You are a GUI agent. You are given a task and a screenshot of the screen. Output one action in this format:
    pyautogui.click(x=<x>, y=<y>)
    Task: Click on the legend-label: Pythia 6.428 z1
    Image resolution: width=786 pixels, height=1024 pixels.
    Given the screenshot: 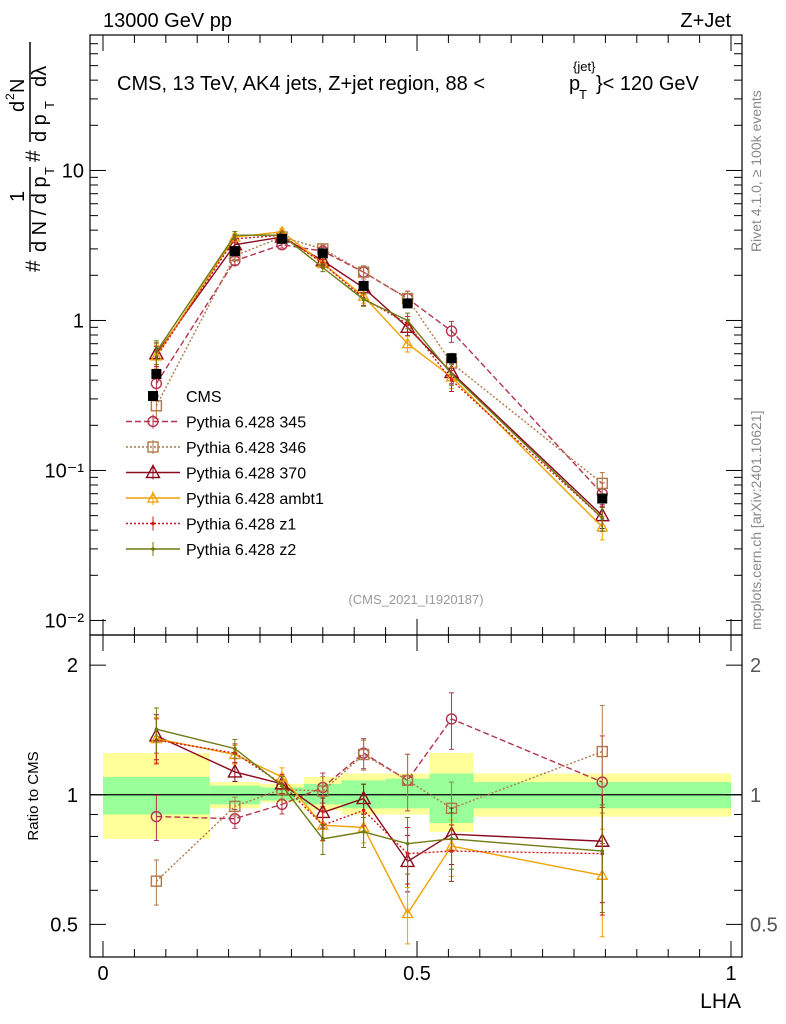 What is the action you would take?
    pyautogui.click(x=241, y=525)
    